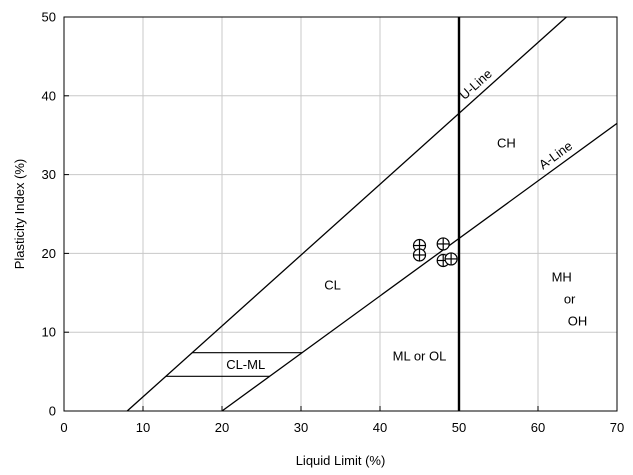 Image resolution: width=633 pixels, height=475 pixels. Describe the element at coordinates (49, 17) in the screenshot. I see `y-tick-label: 50` at that location.